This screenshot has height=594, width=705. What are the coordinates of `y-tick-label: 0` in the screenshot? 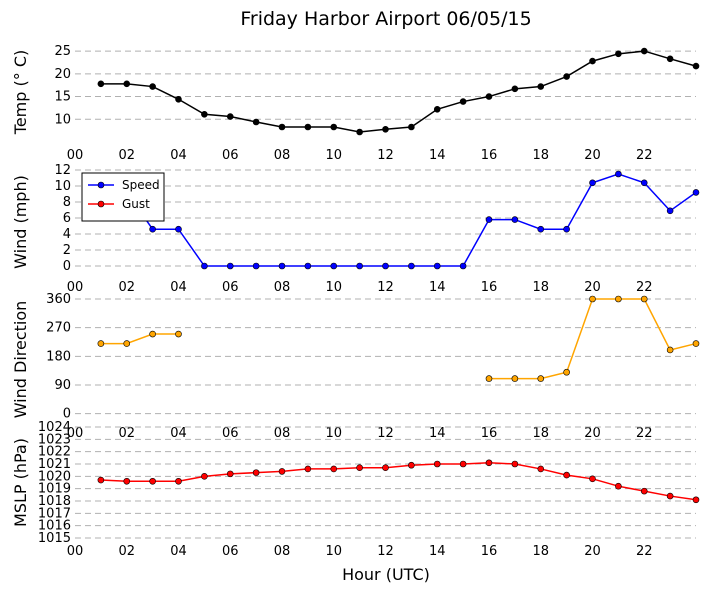 It's located at (67, 414).